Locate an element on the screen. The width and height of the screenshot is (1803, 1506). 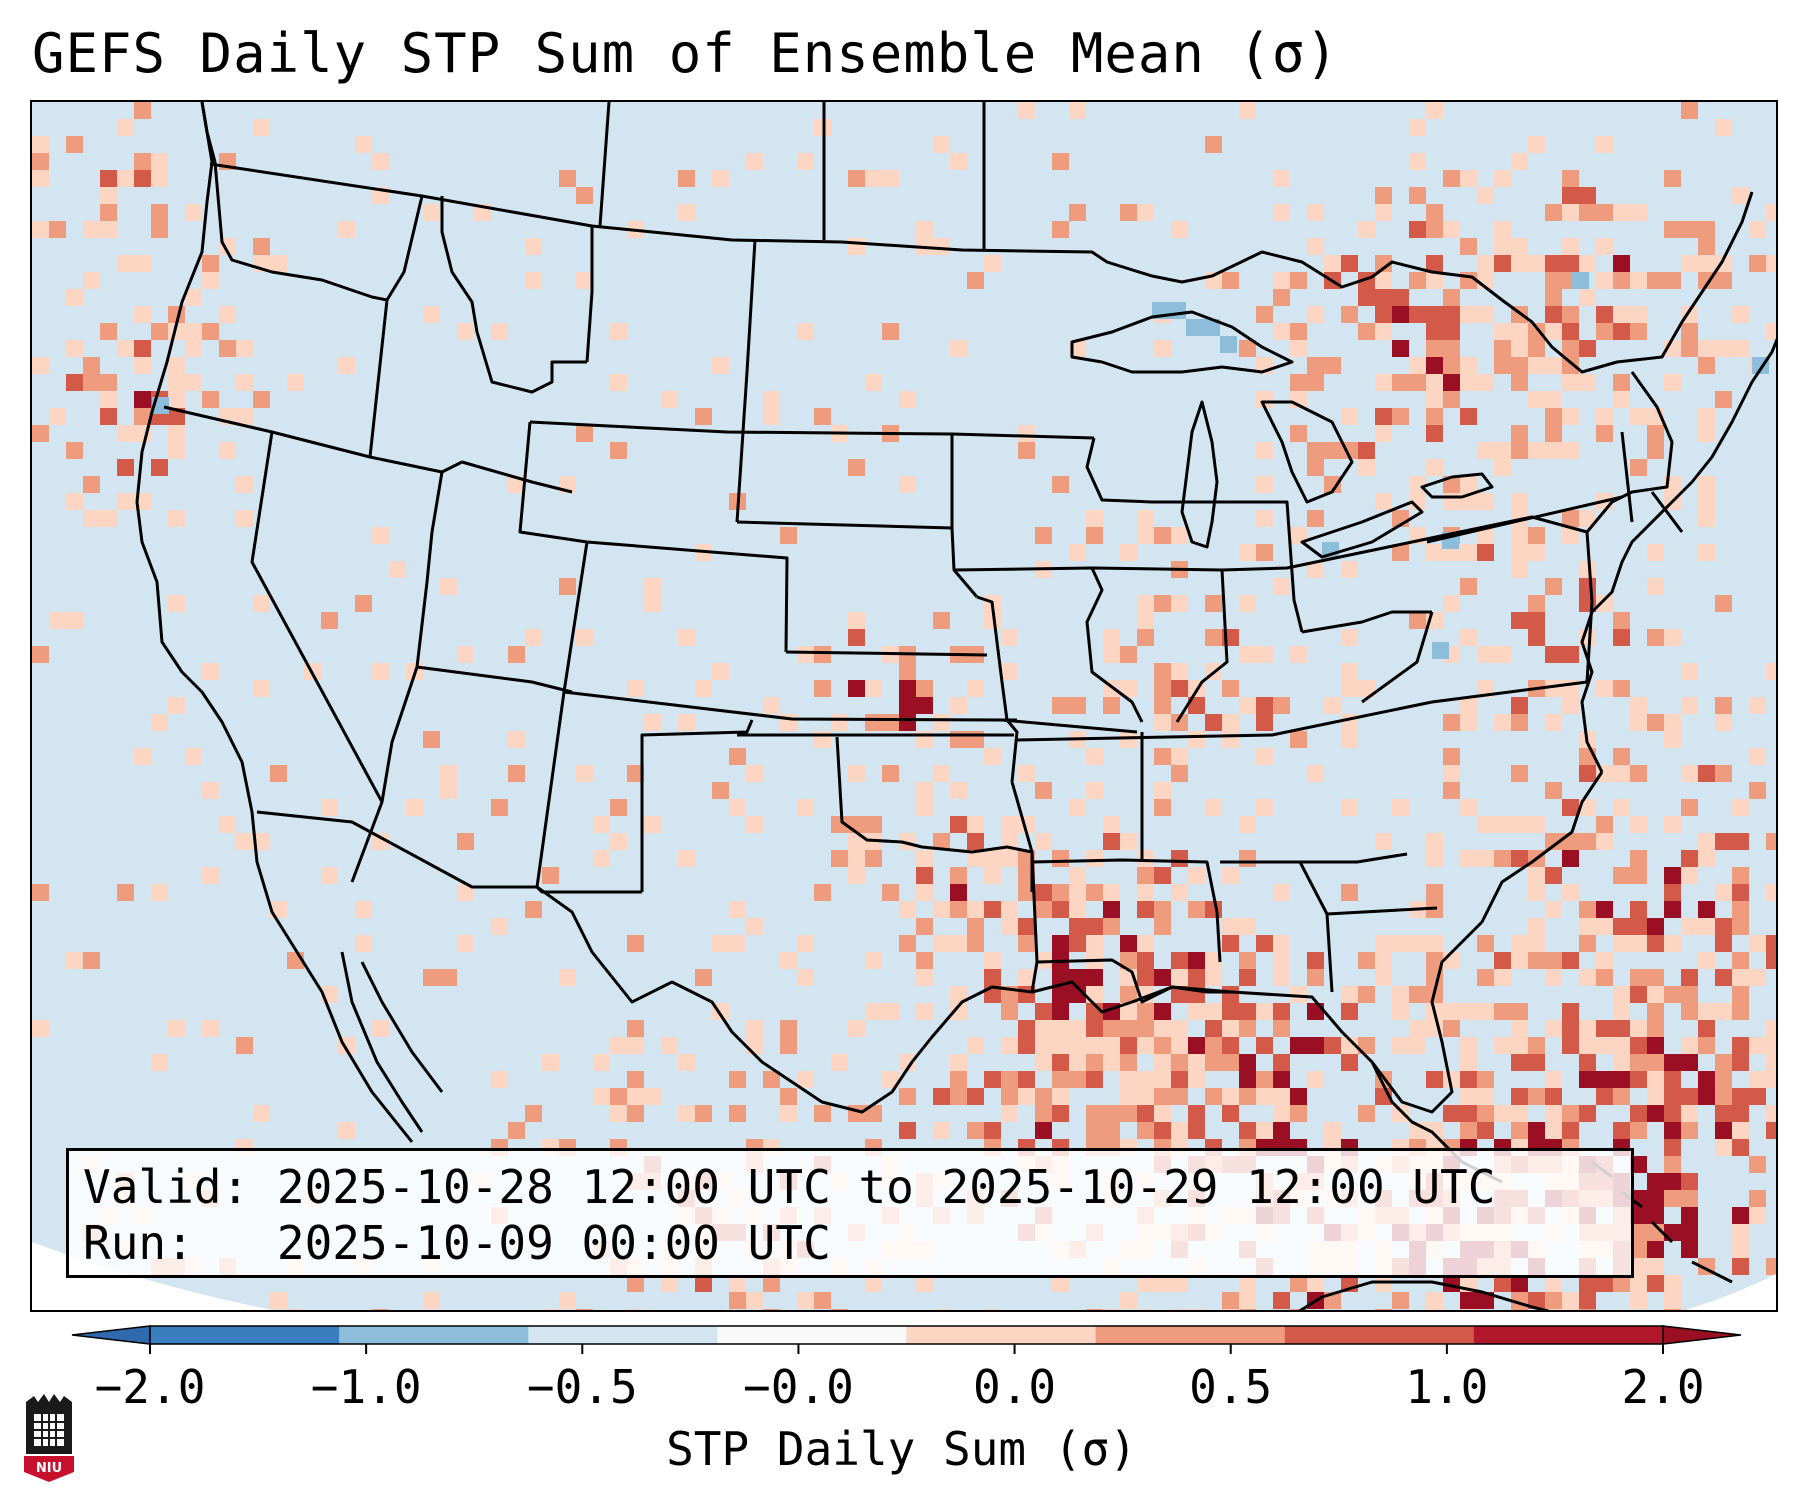
colorbar-segment is located at coordinates (1001, 1335).